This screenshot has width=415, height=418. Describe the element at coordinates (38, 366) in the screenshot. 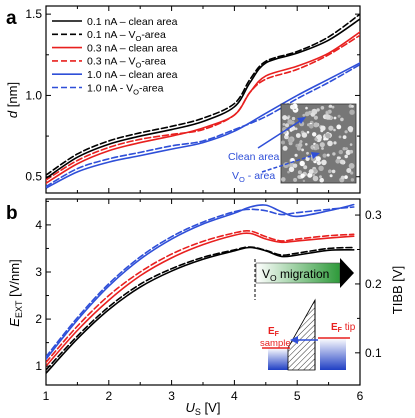

I see `y-tick-label-b: 1` at that location.